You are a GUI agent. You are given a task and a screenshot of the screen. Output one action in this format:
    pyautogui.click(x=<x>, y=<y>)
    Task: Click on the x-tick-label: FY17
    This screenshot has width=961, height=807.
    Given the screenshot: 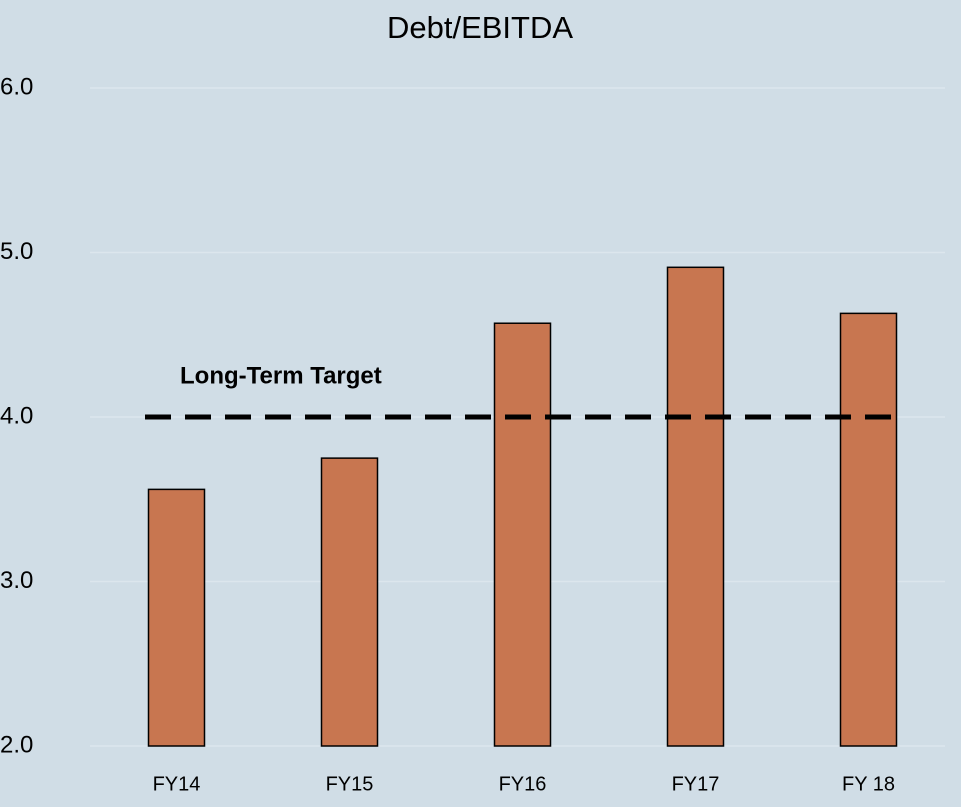 What is the action you would take?
    pyautogui.click(x=696, y=784)
    